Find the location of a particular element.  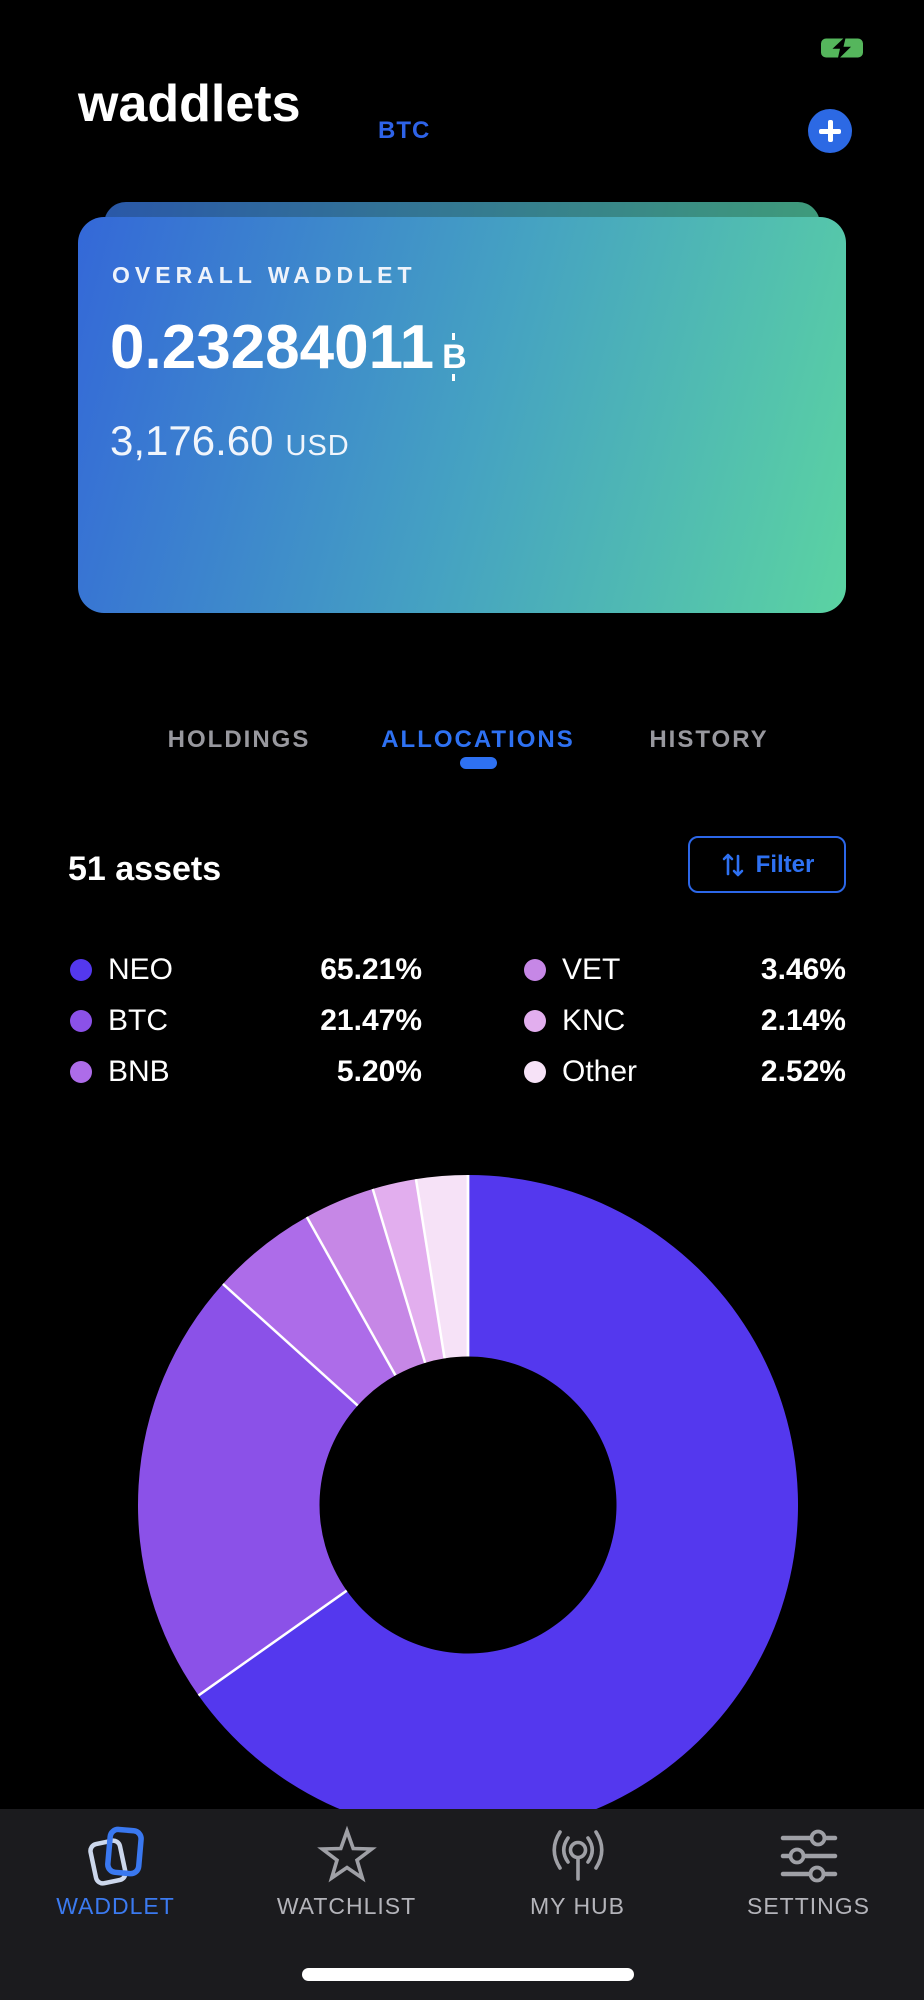

donut-slice-knc is located at coordinates (408, 1271).